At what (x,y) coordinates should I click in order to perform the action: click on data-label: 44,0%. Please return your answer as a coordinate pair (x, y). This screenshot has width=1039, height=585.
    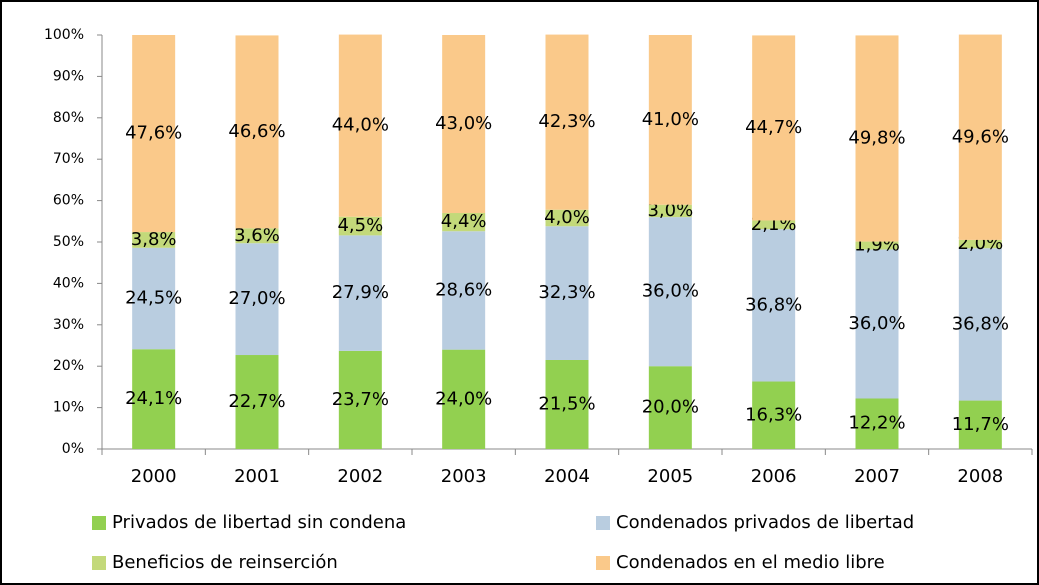
    Looking at the image, I should click on (360, 125).